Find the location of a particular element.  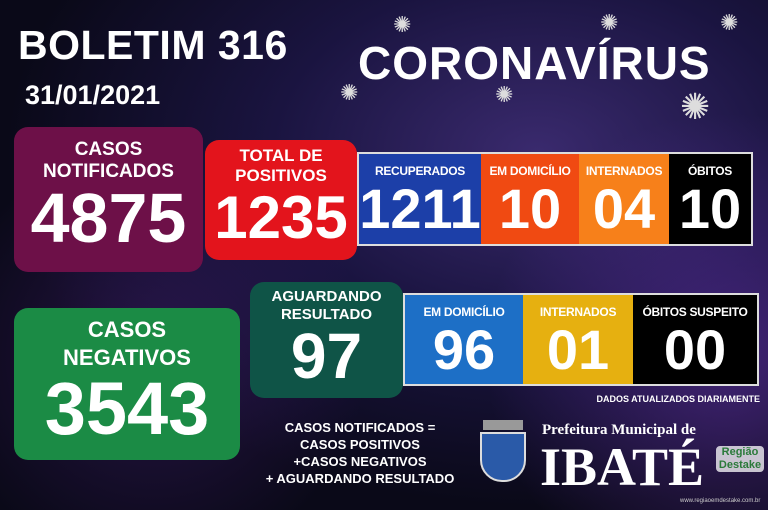

negativos-card: CASOS NEGATIVOS 3543 is located at coordinates (127, 384).